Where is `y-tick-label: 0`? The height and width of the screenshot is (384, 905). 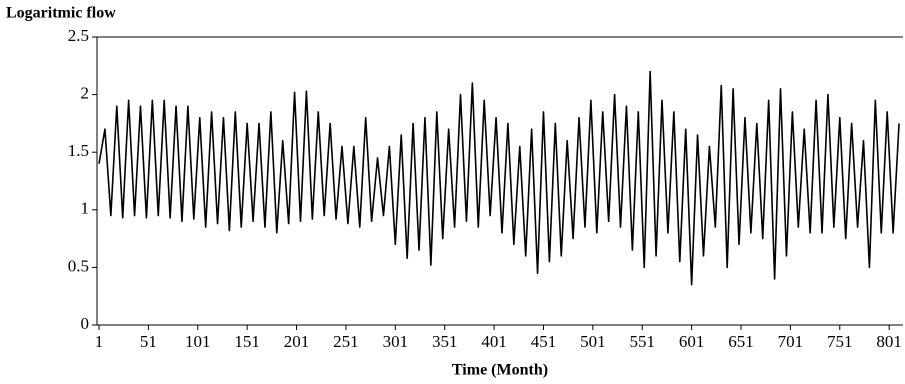 y-tick-label: 0 is located at coordinates (85, 323).